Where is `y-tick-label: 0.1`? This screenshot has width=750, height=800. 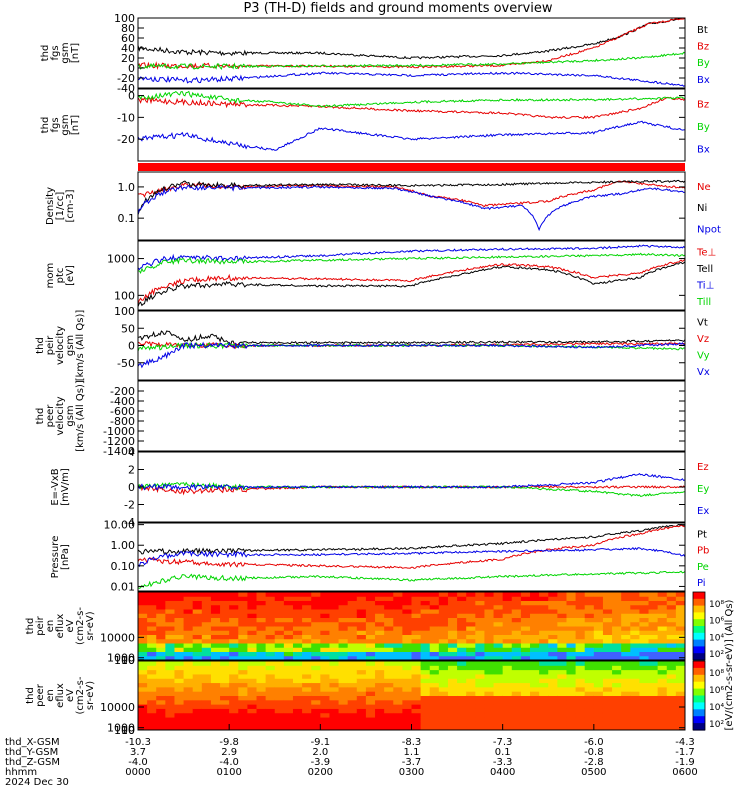 y-tick-label: 0.1 is located at coordinates (127, 218).